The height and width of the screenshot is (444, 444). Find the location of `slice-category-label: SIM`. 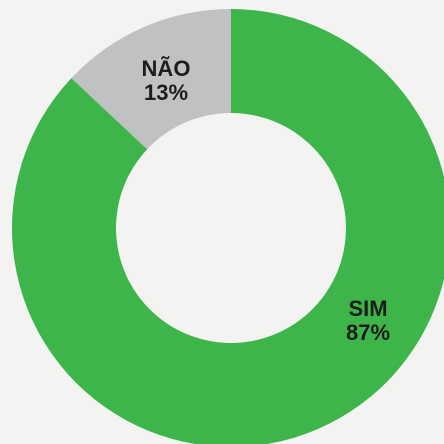

slice-category-label: SIM is located at coordinates (367, 308).